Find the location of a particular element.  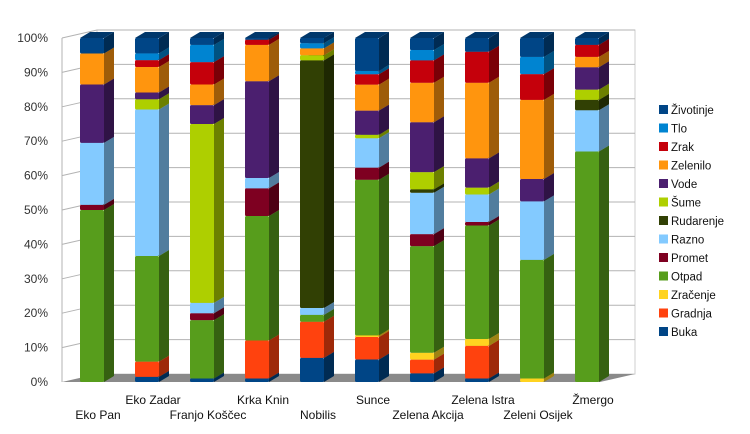

y-tick-label: 50% is located at coordinates (36, 210).